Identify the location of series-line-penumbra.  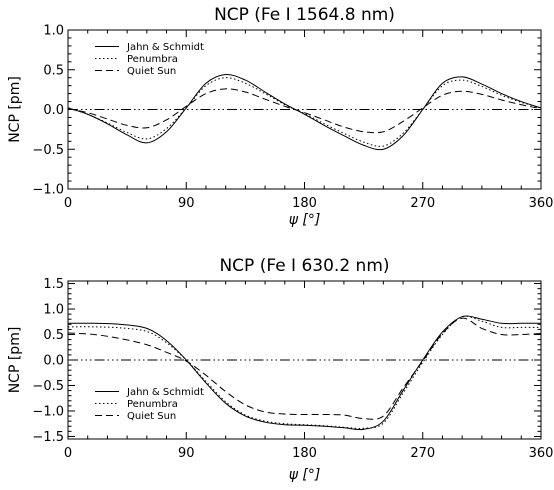
(304, 112).